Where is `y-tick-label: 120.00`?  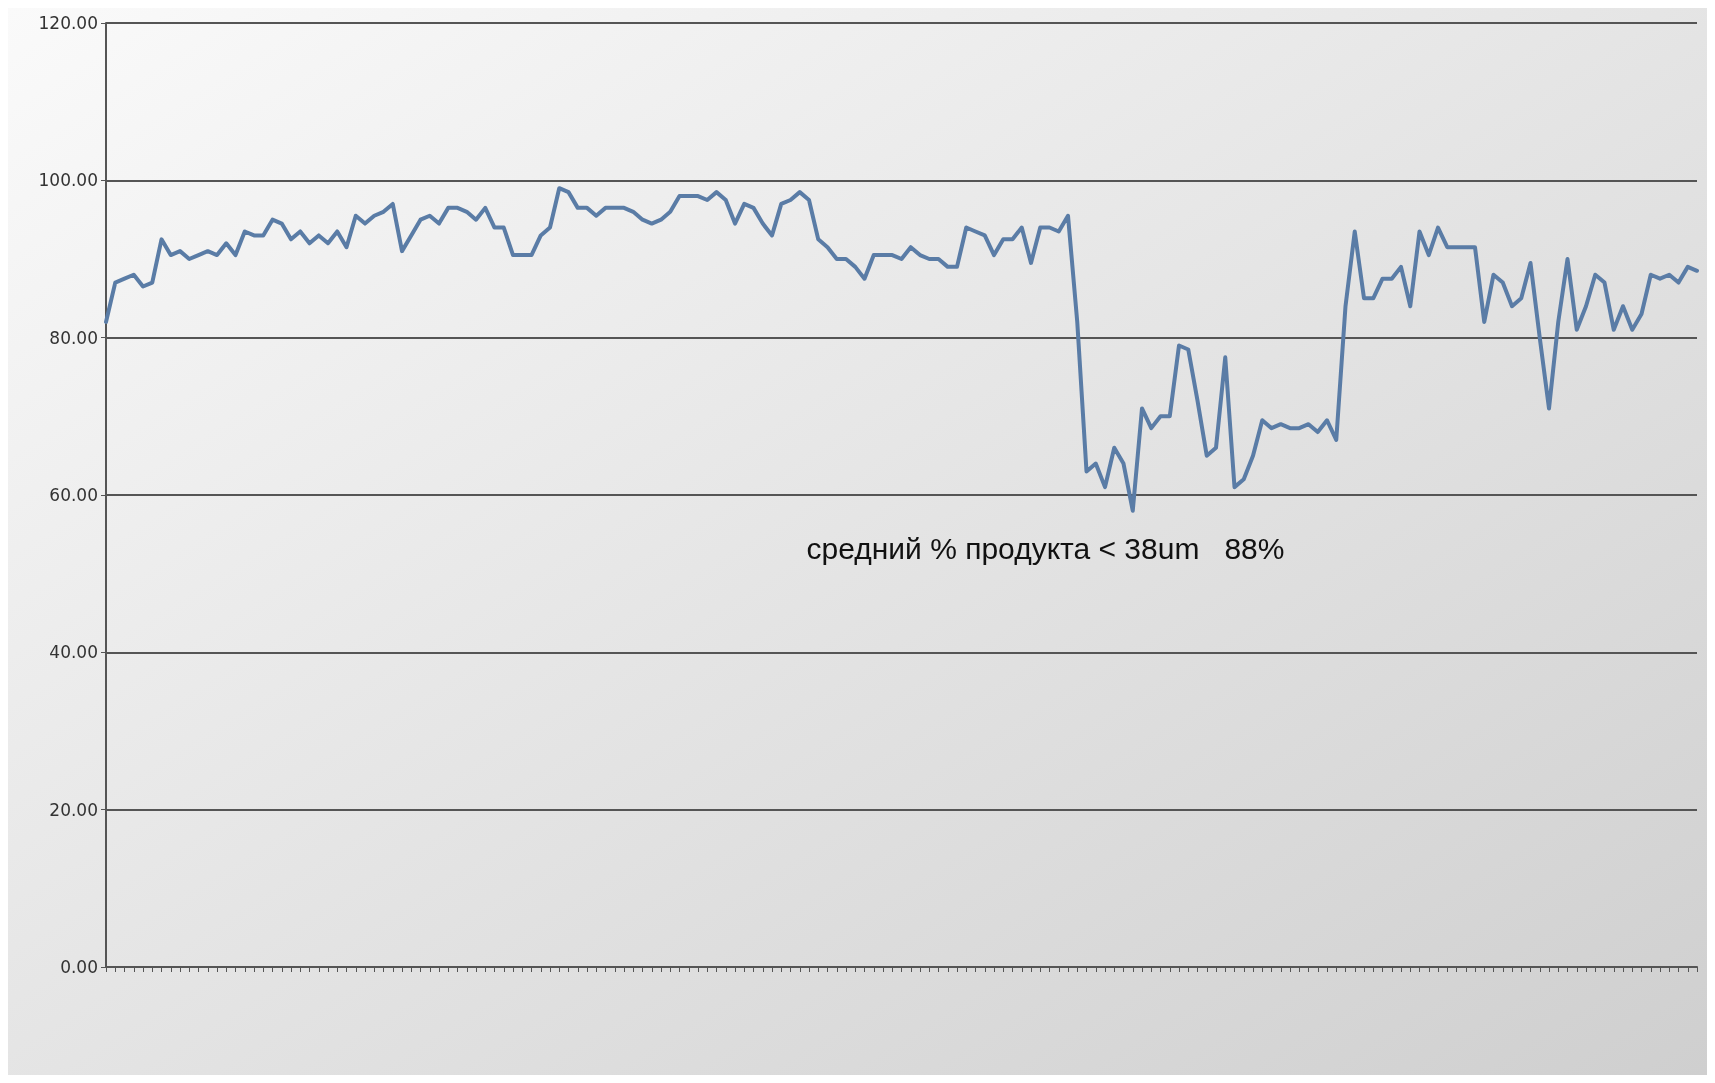
y-tick-label: 120.00 is located at coordinates (68, 23).